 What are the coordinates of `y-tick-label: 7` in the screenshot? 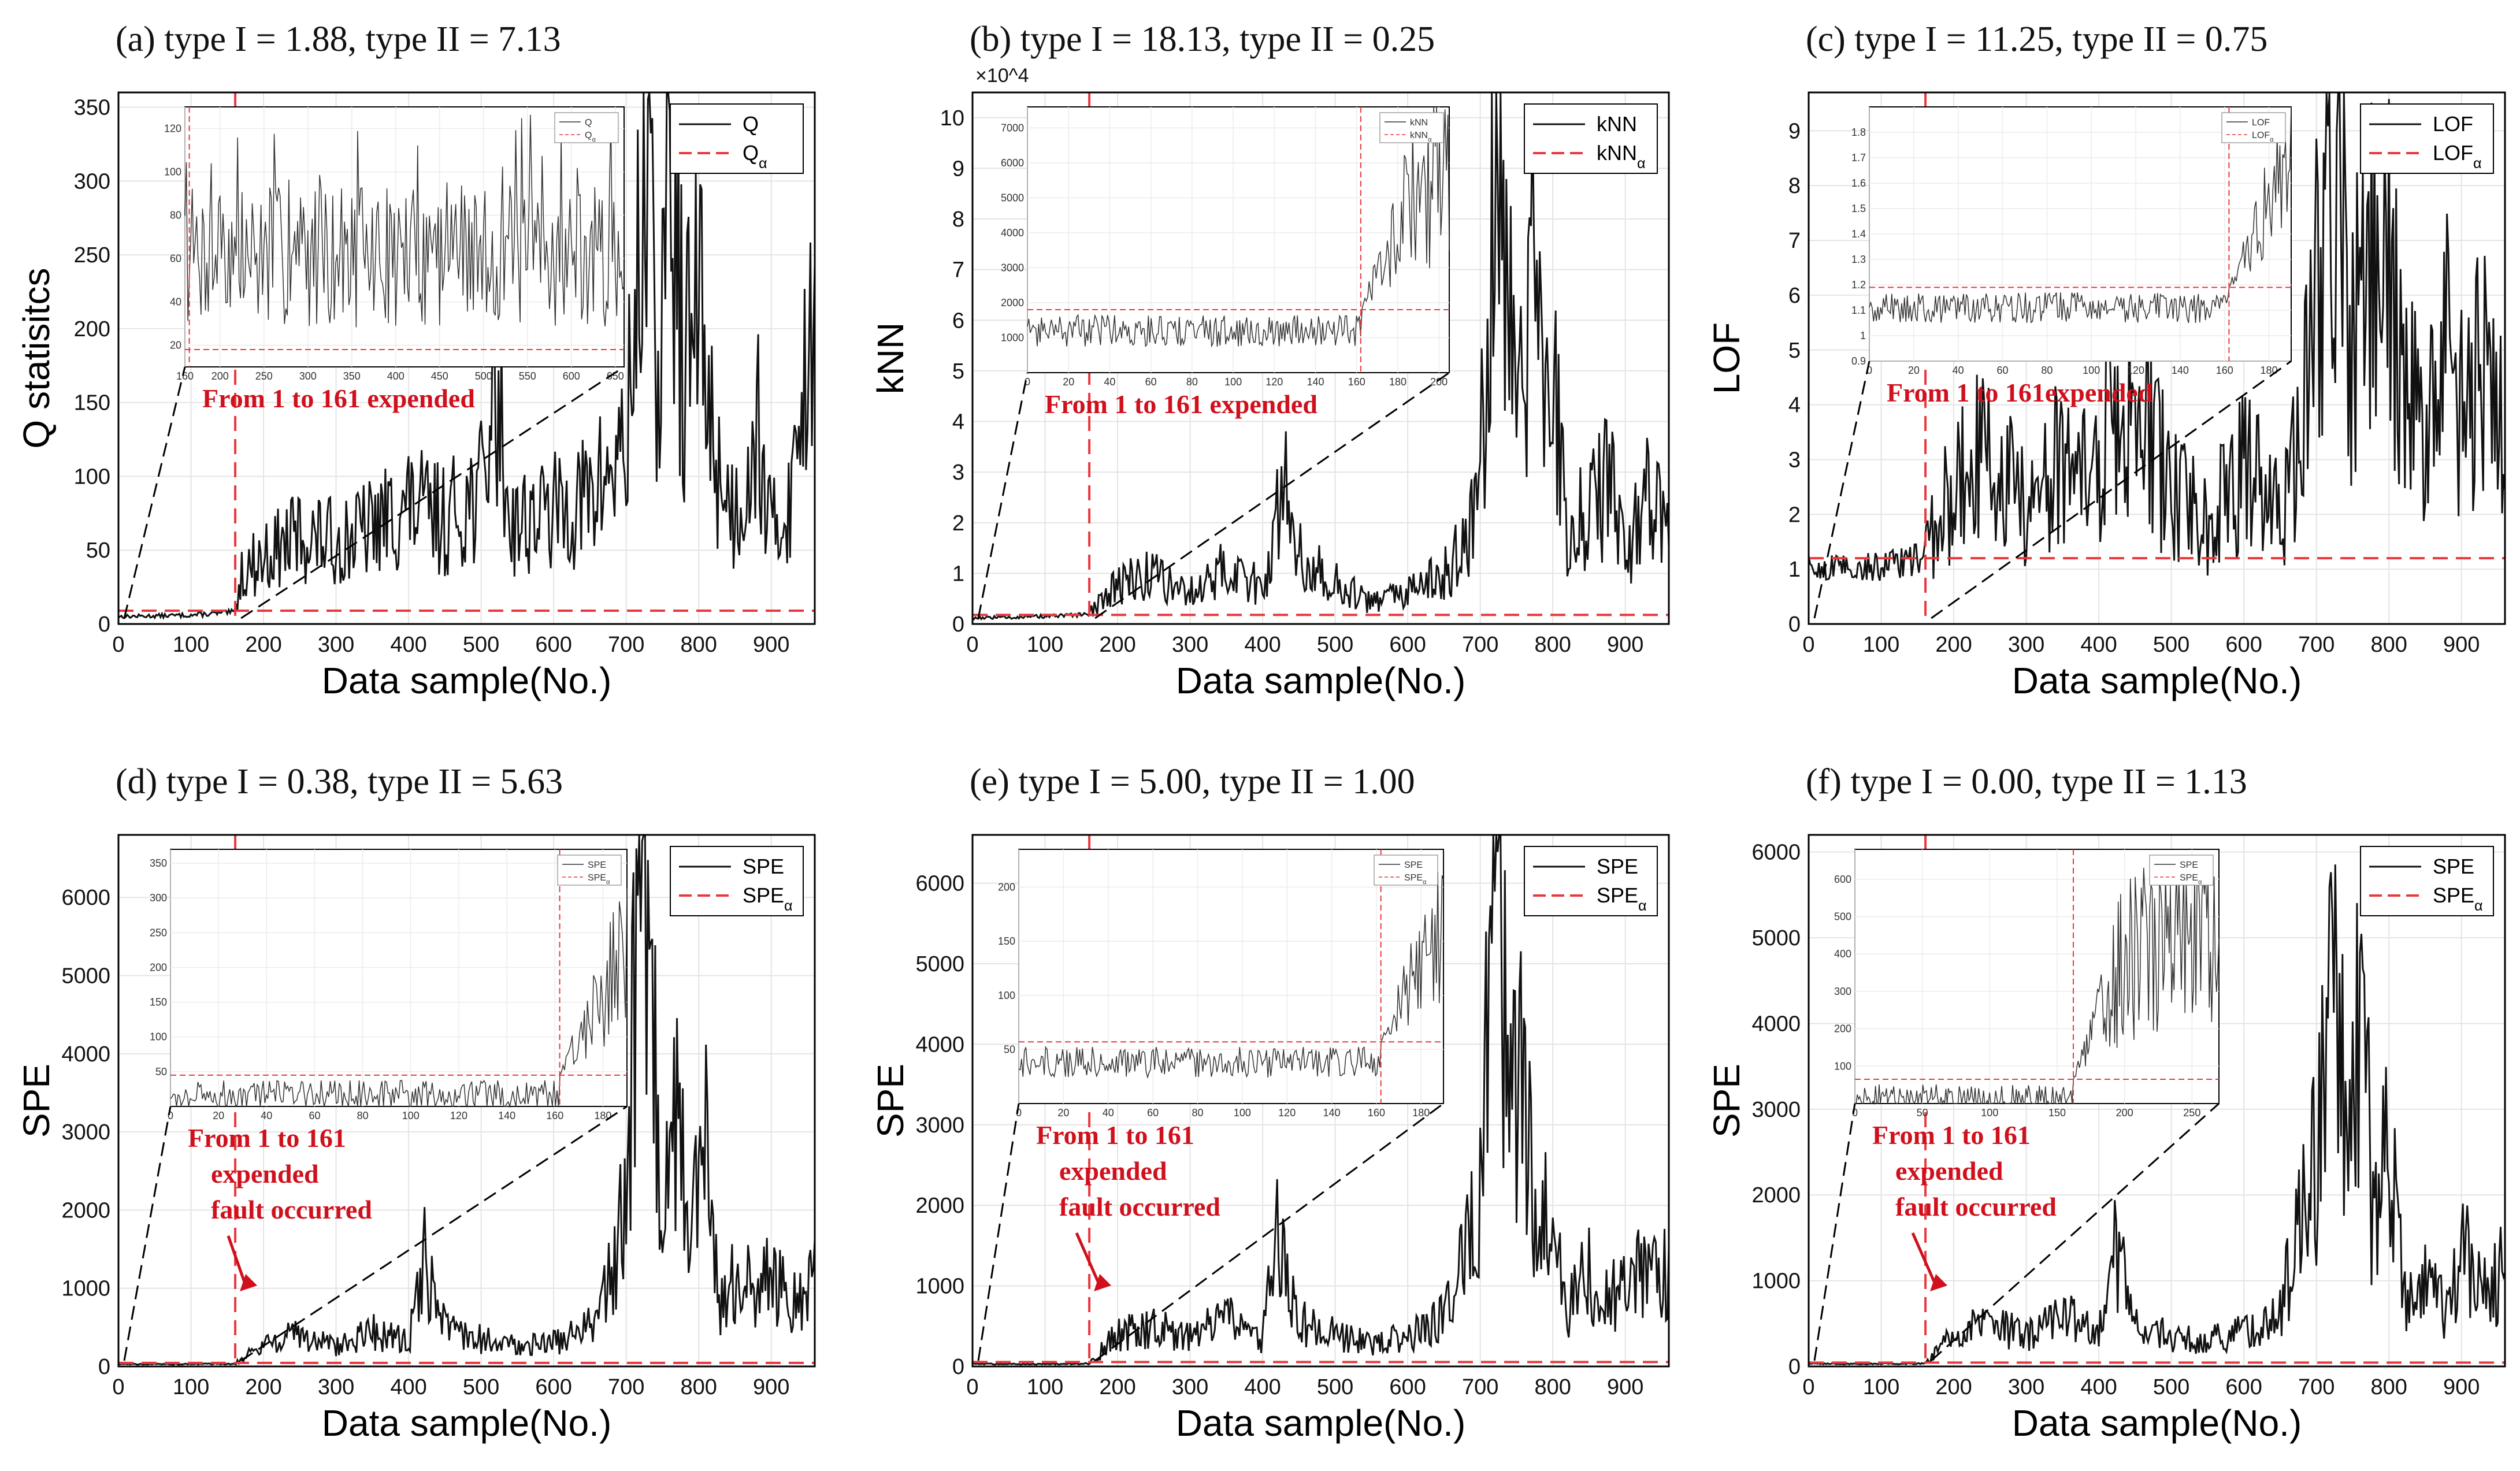 It's located at (958, 270).